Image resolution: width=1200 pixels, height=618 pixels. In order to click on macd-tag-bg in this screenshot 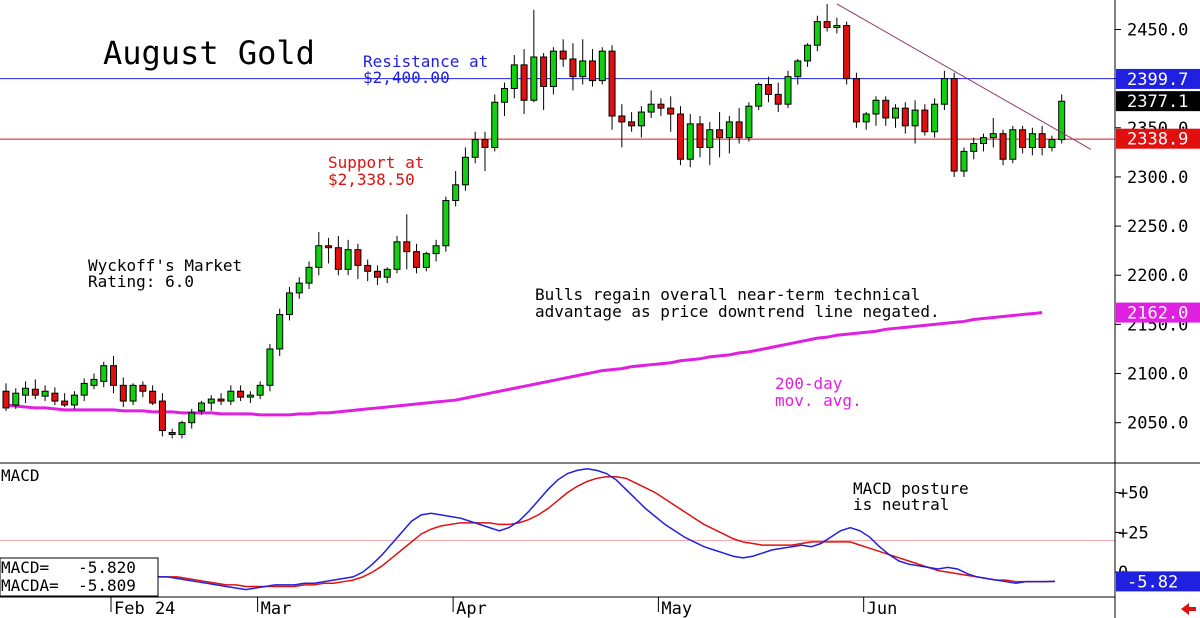, I will do `click(1158, 581)`.